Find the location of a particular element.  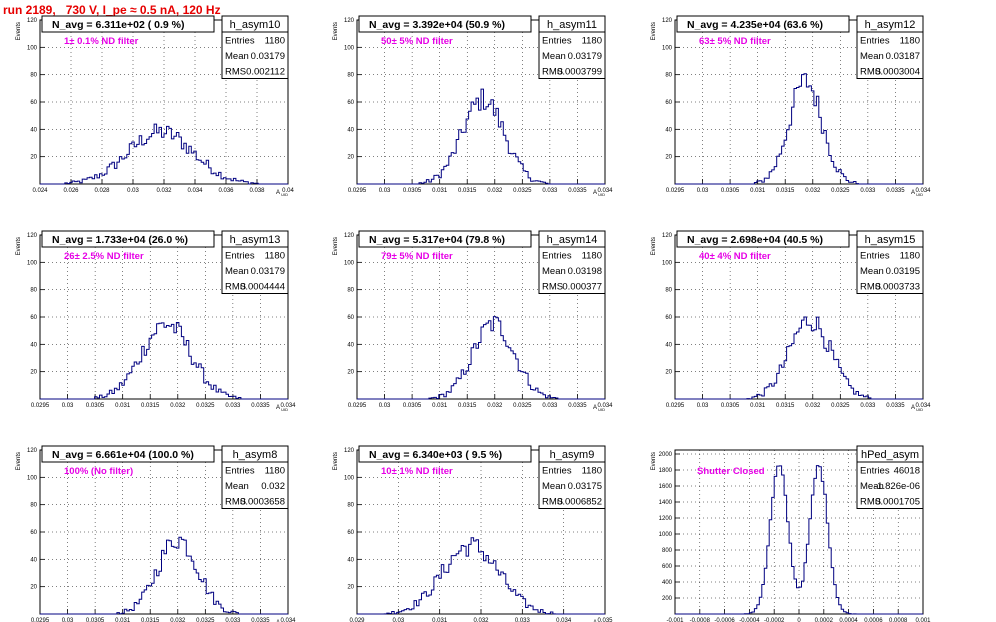

x-tick-label: 0 is located at coordinates (799, 620).